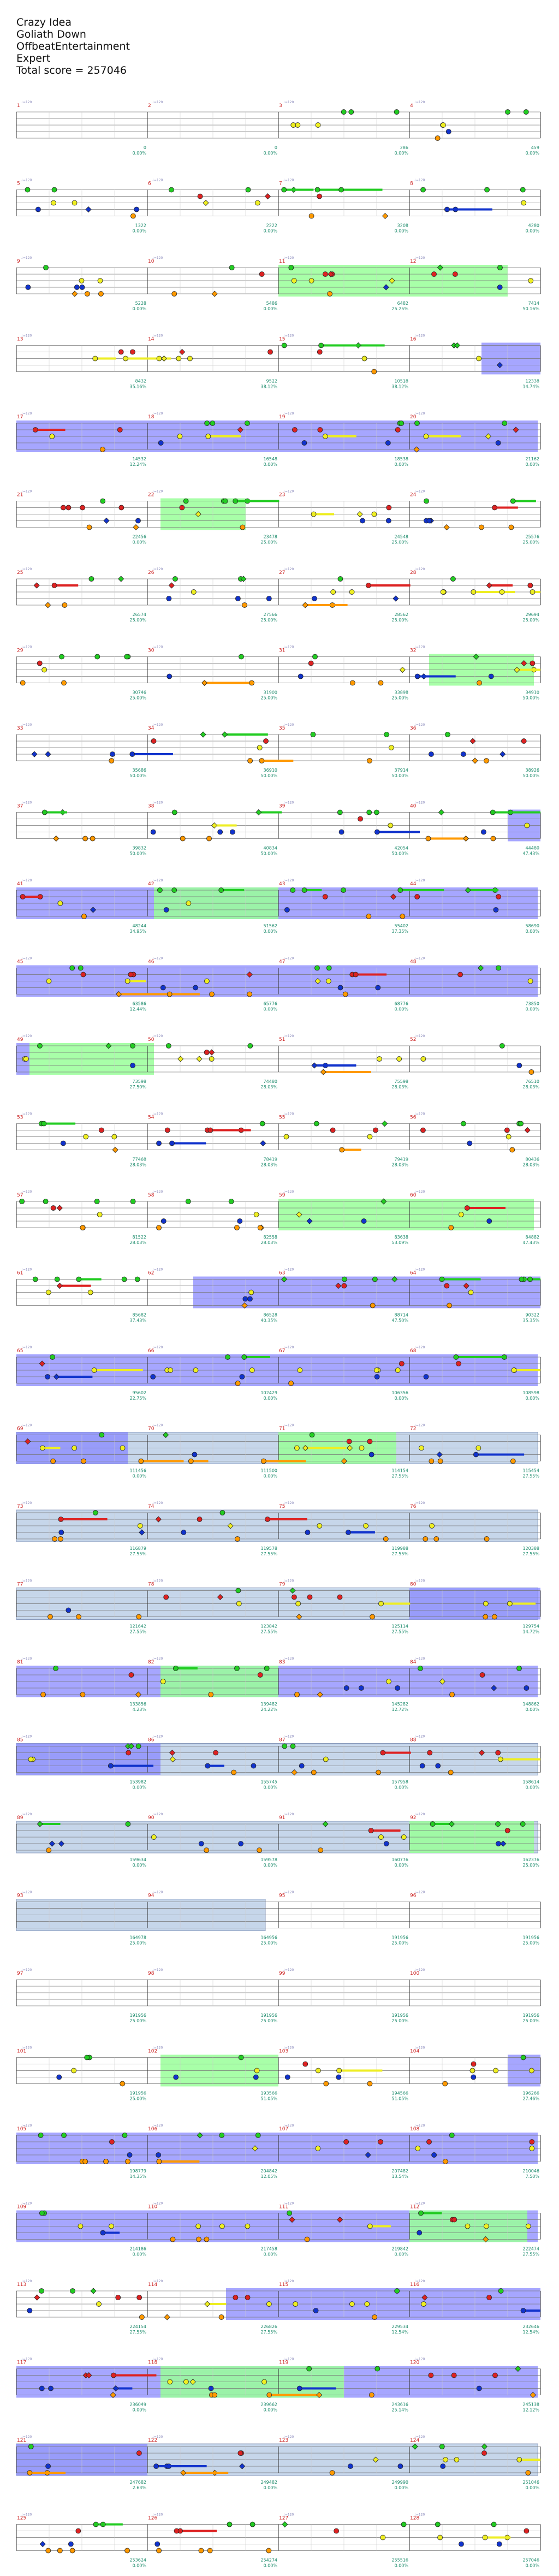 The image size is (559, 2576). What do you see at coordinates (151, 1040) in the screenshot?
I see `measure-number: 50` at bounding box center [151, 1040].